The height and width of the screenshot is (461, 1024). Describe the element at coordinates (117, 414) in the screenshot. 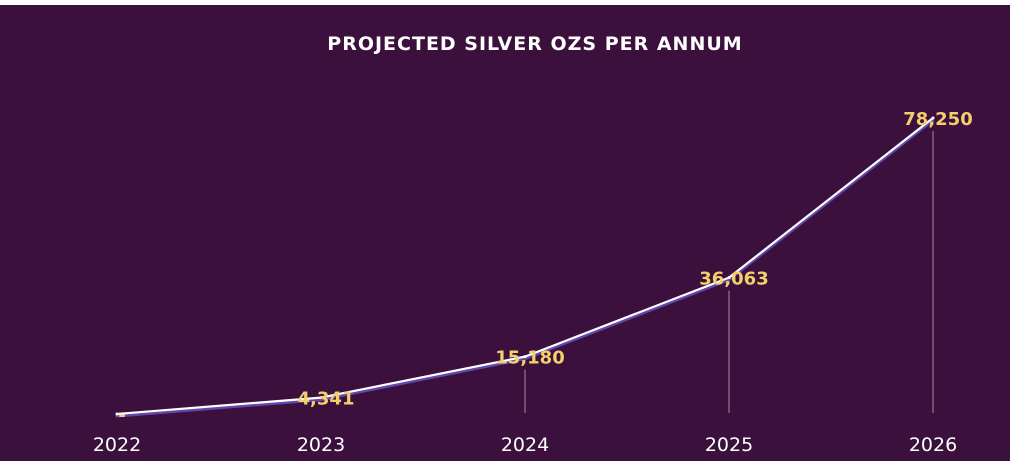

I see `data-point-2022` at that location.